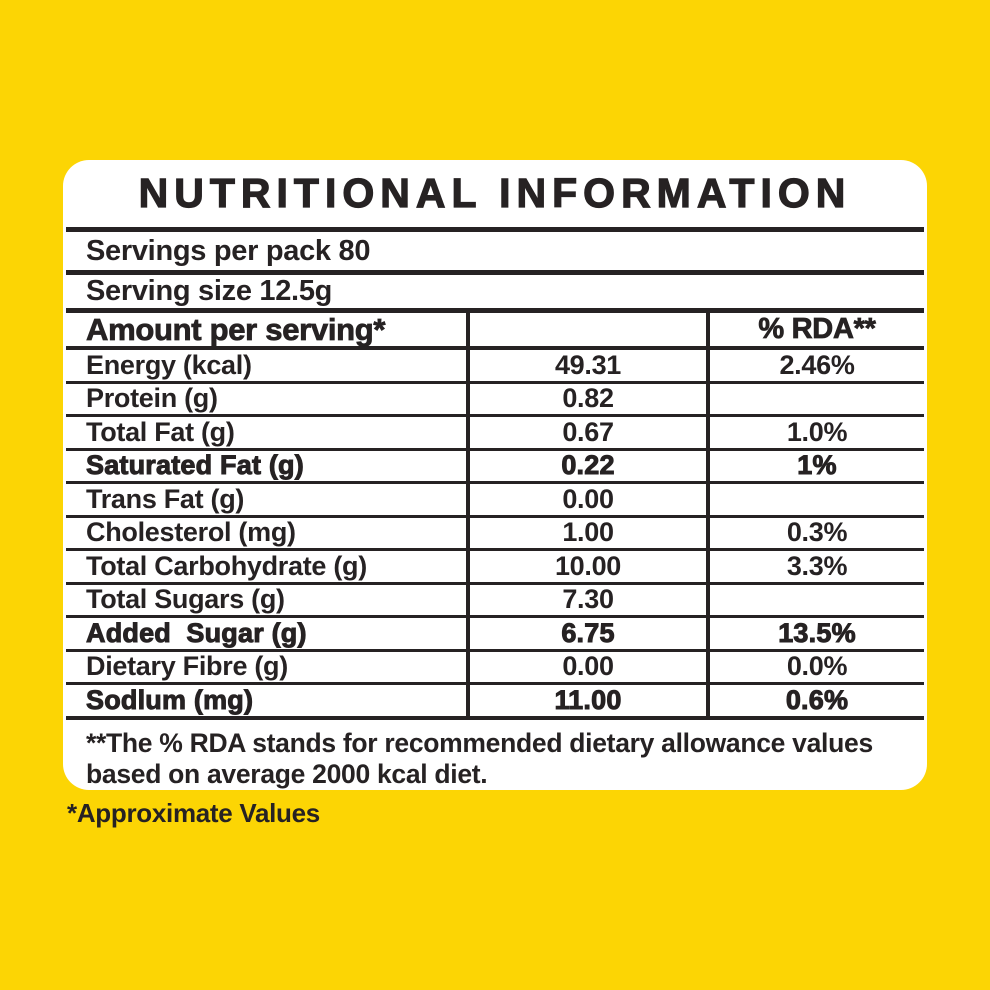  I want to click on table-row-total-sugars: Total Sugars (g) 7.30, so click(495, 601).